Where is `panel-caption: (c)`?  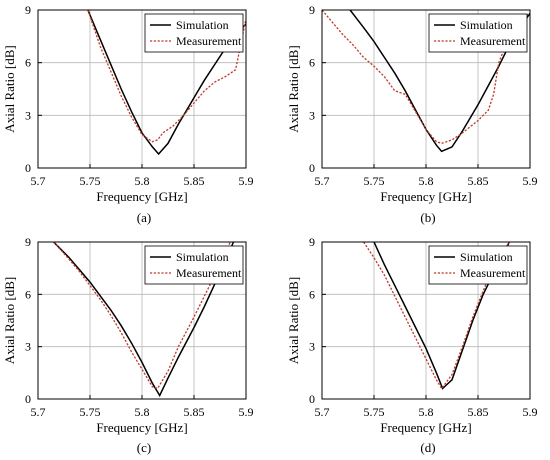
panel-caption: (c) is located at coordinates (144, 447).